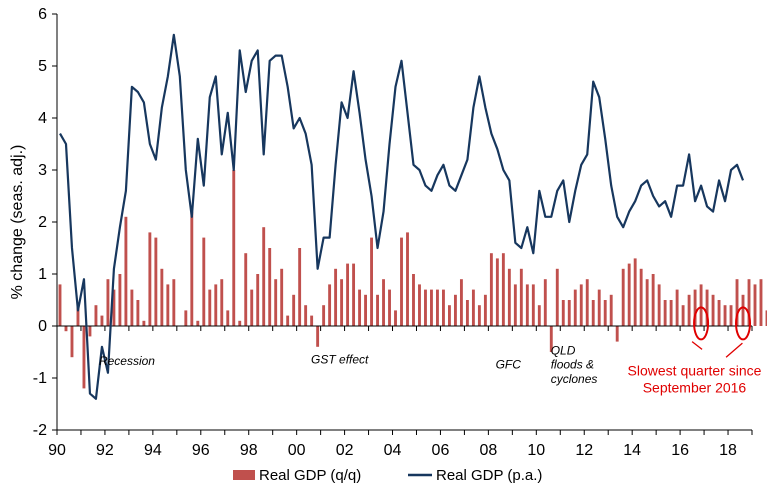 Image resolution: width=767 pixels, height=499 pixels. I want to click on x-tick-label: 92, so click(105, 450).